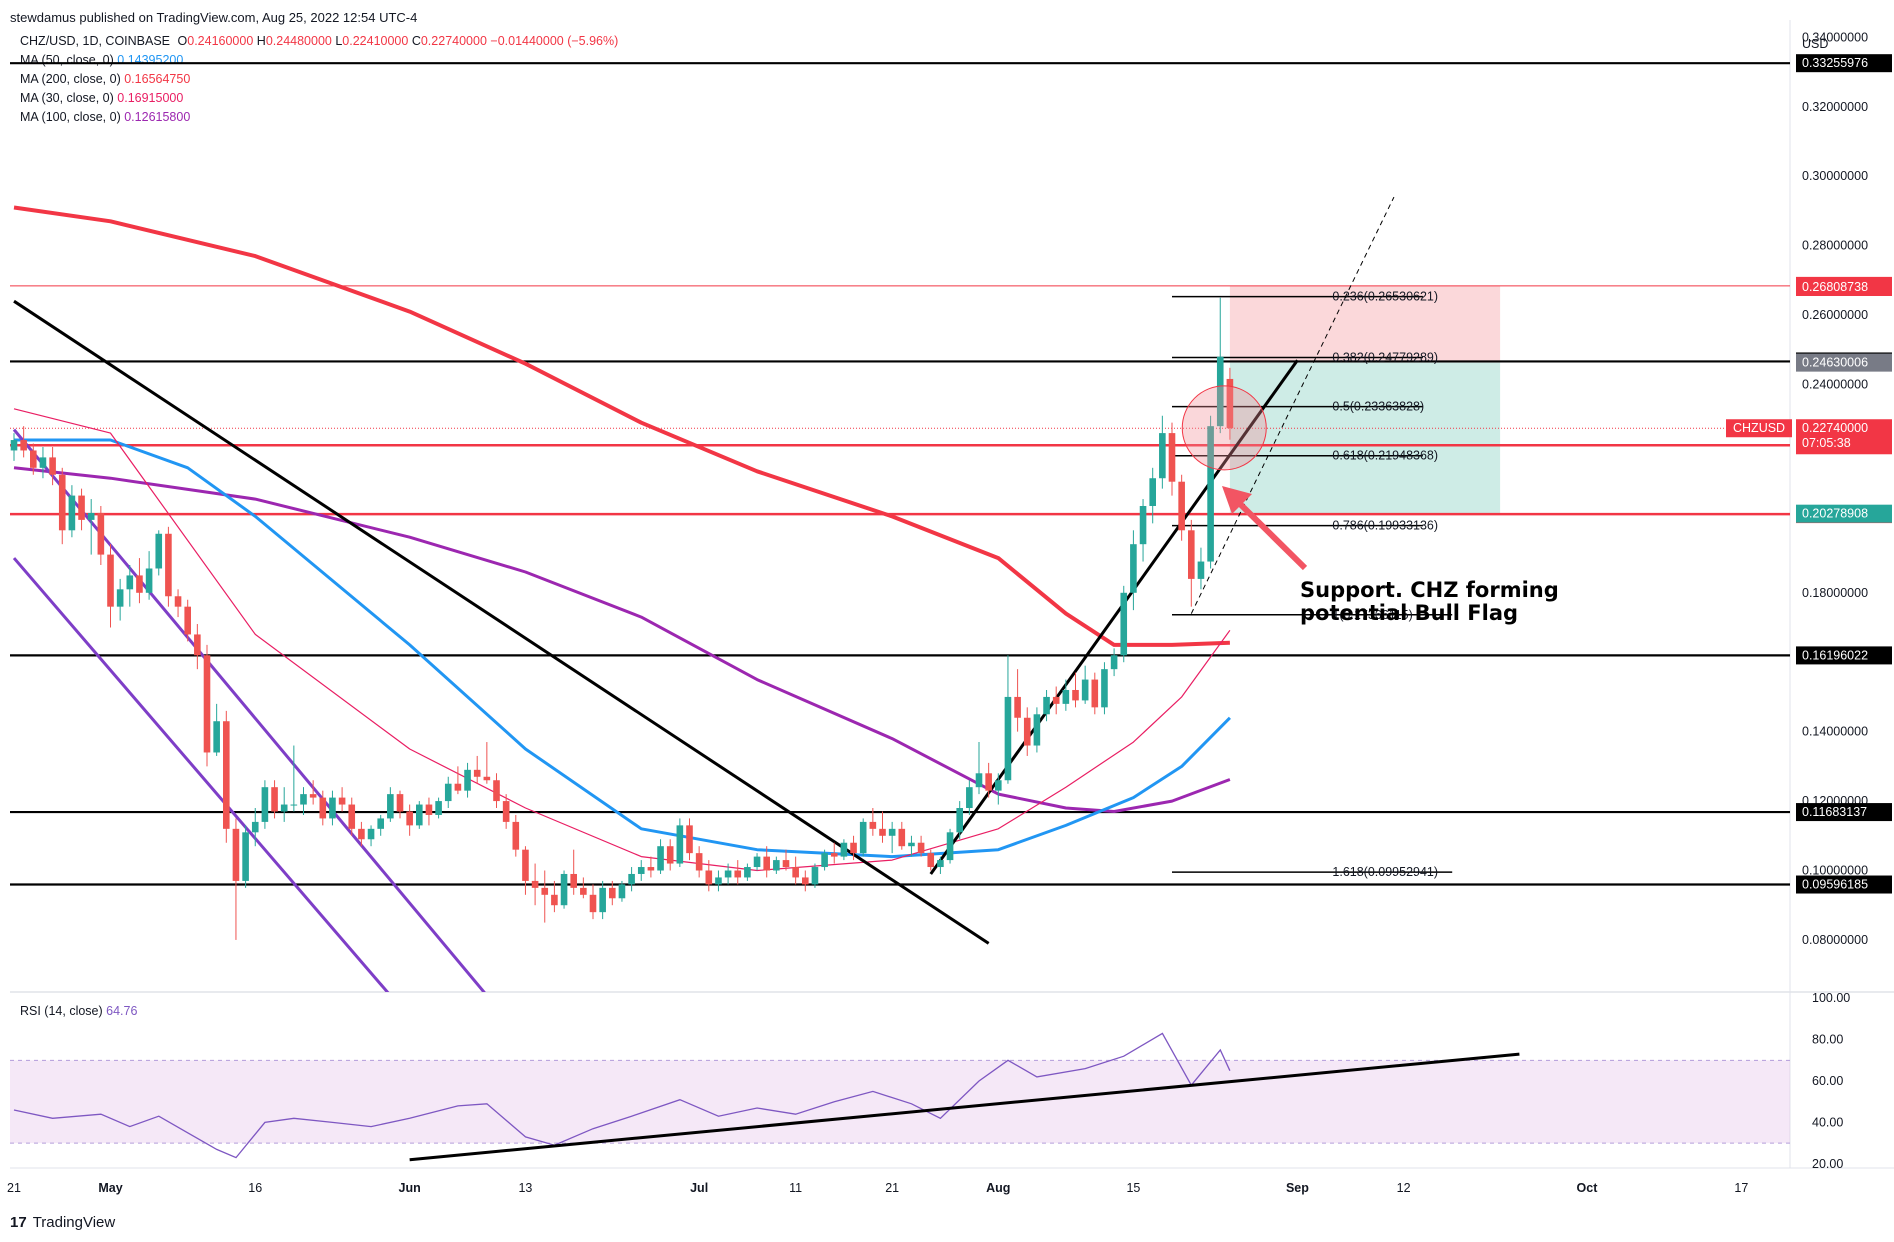  Describe the element at coordinates (201, 774) in the screenshot. I see `trendline` at that location.